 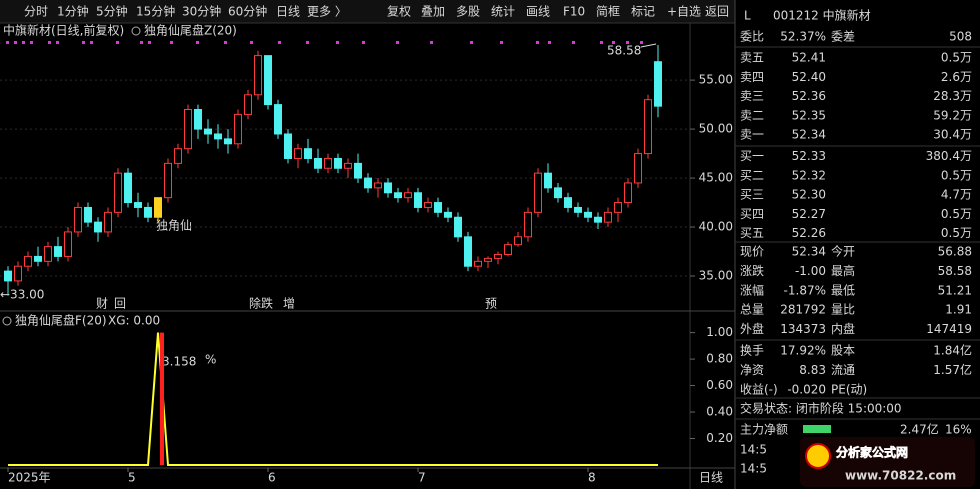 What do you see at coordinates (574, 12) in the screenshot?
I see `toolbar-button: F10` at bounding box center [574, 12].